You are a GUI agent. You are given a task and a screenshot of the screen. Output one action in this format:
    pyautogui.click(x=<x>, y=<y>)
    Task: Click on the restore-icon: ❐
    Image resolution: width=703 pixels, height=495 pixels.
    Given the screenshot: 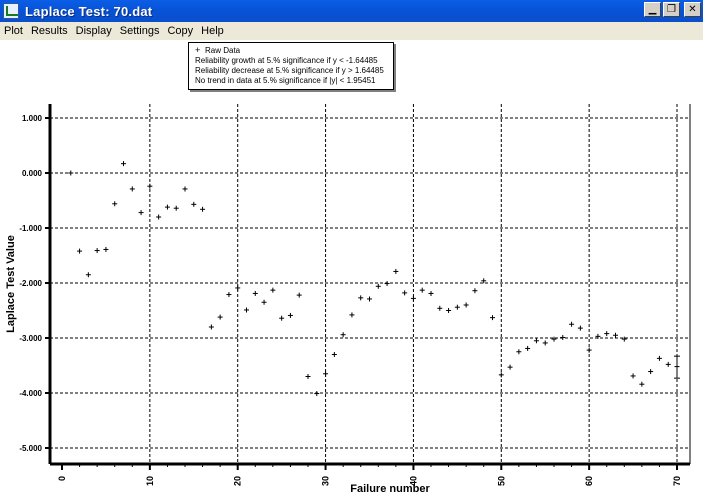 What is the action you would take?
    pyautogui.click(x=671, y=9)
    